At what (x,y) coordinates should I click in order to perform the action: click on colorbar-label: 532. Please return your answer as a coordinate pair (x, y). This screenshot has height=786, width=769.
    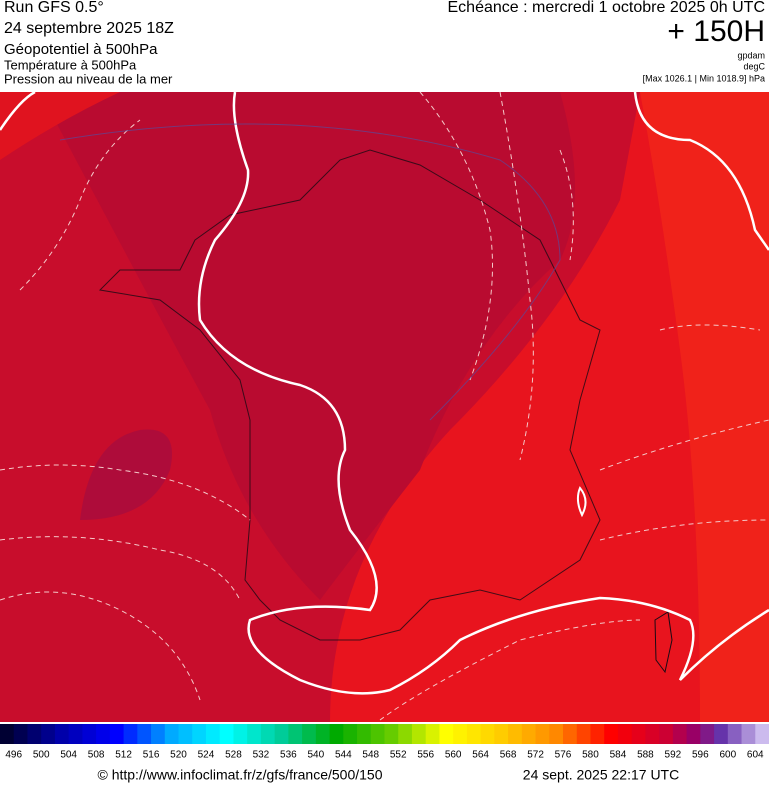
    Looking at the image, I should click on (261, 755).